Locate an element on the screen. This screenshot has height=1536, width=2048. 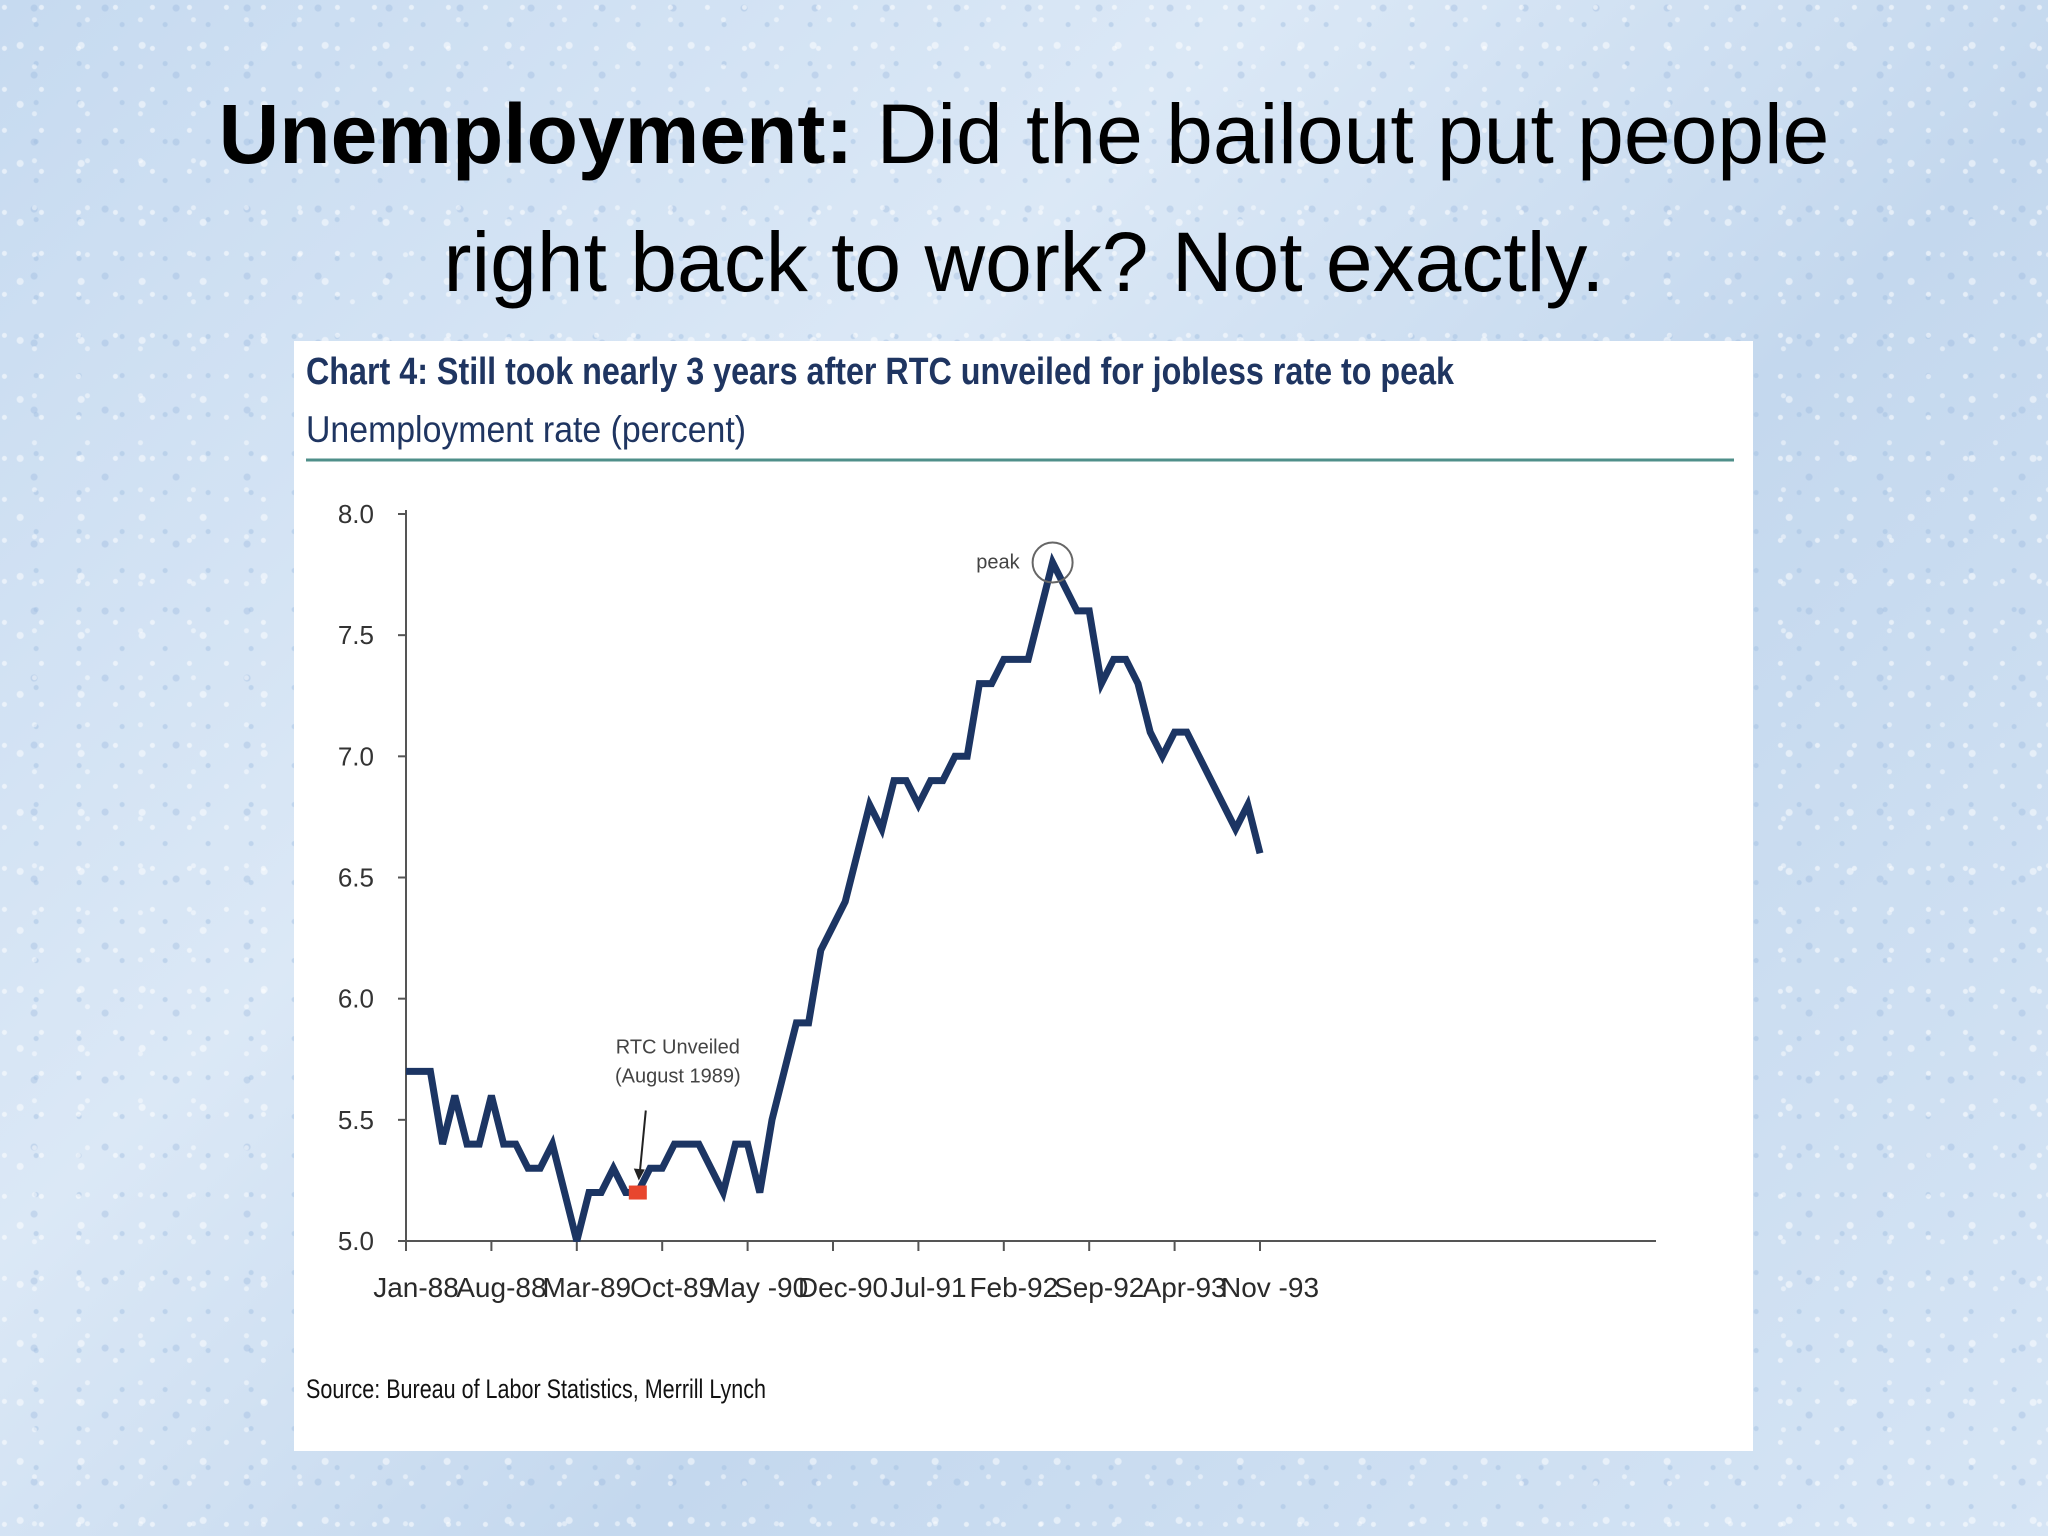
x-tick-label: May -90 is located at coordinates (757, 1287).